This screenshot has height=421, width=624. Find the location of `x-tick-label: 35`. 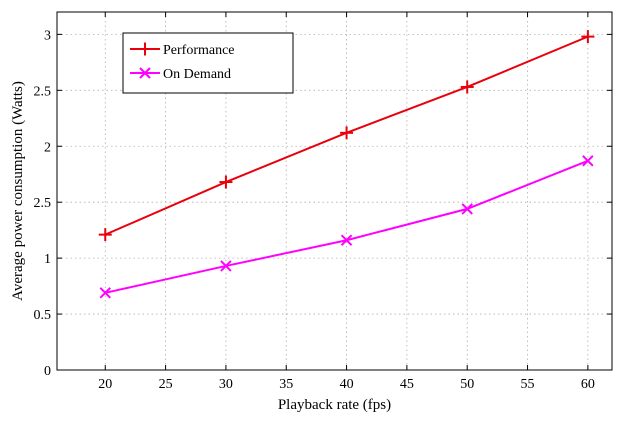

x-tick-label: 35 is located at coordinates (286, 384).